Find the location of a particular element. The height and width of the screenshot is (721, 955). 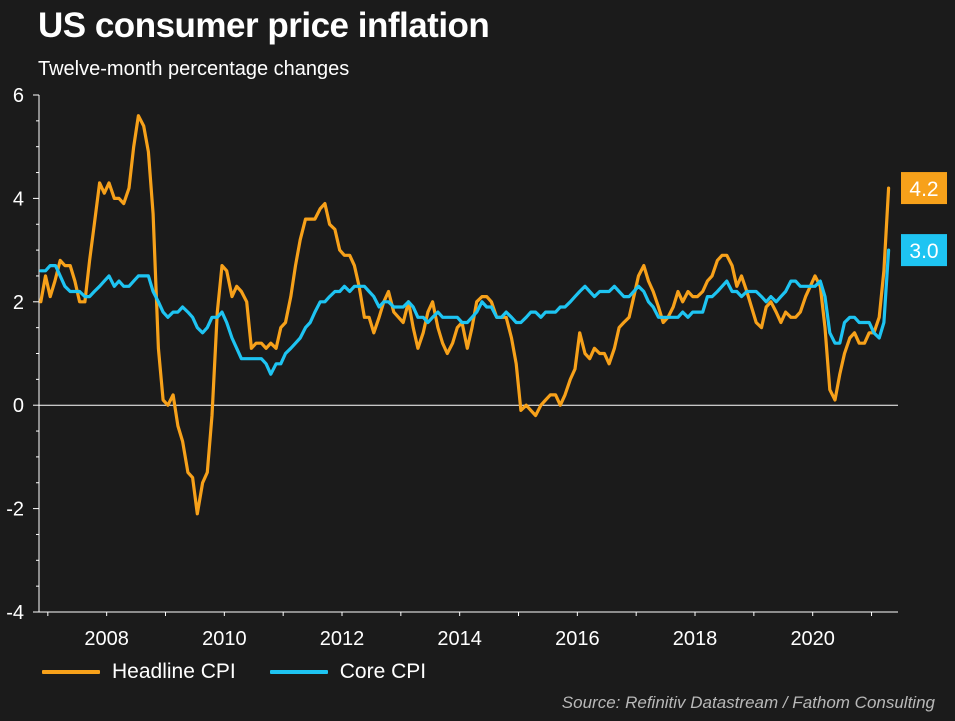

x-tick-label: 2018 is located at coordinates (695, 639).